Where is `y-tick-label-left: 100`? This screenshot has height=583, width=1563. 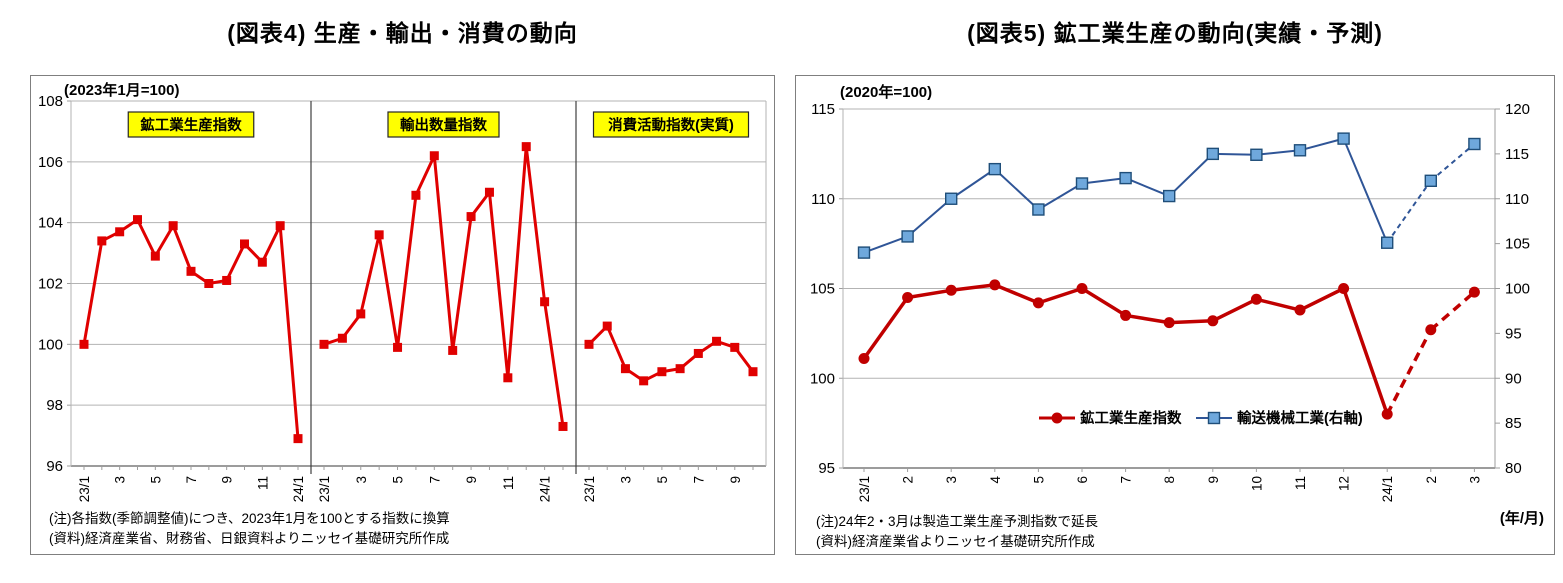
y-tick-label-left: 100 is located at coordinates (822, 378).